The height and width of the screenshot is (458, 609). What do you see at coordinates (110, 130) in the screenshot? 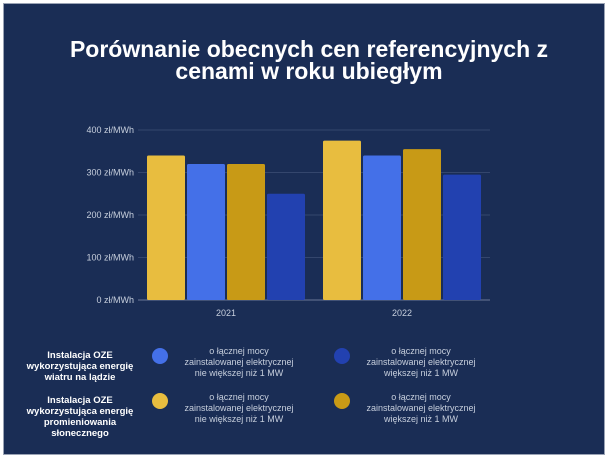
I see `y-tick-label: 400 zł/MWh` at bounding box center [110, 130].